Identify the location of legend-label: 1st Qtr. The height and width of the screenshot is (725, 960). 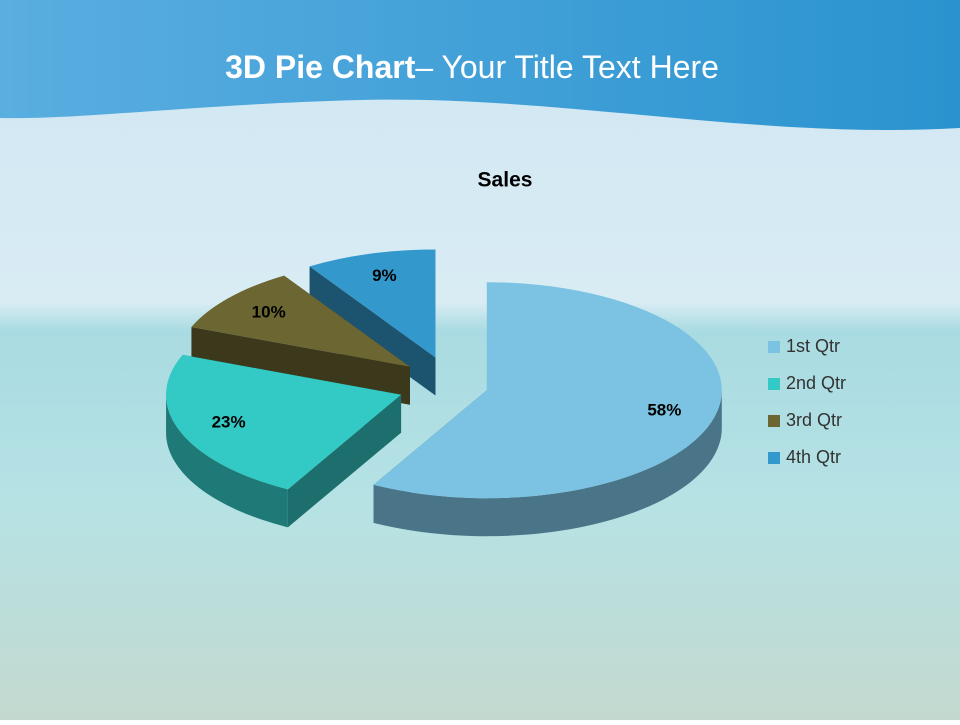
(813, 346).